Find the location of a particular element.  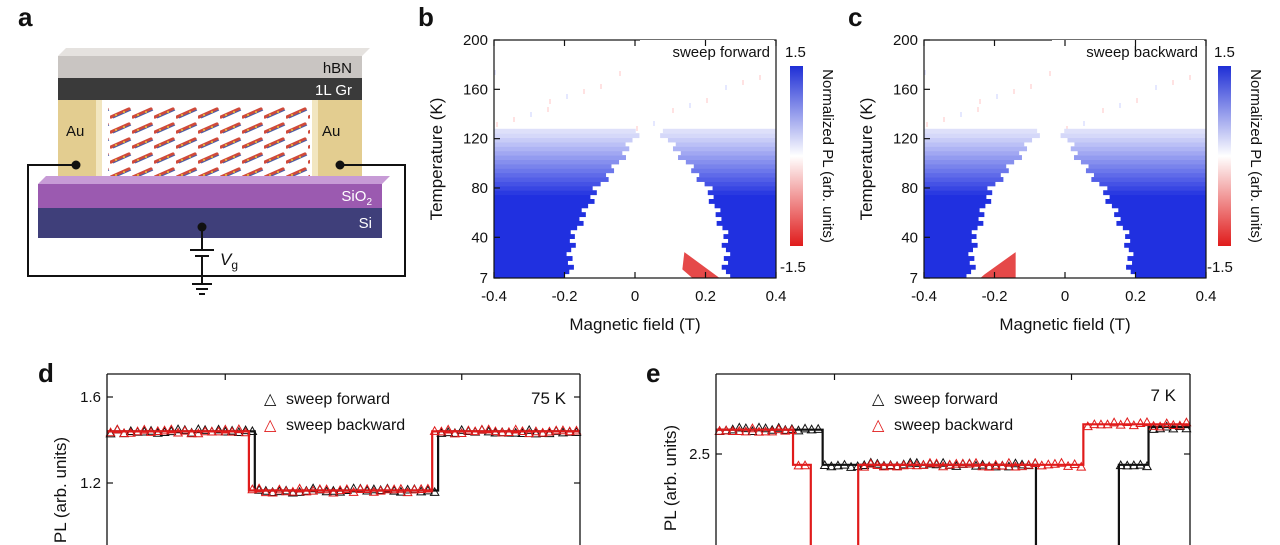

legend-marker-forward: △ is located at coordinates (270, 399).